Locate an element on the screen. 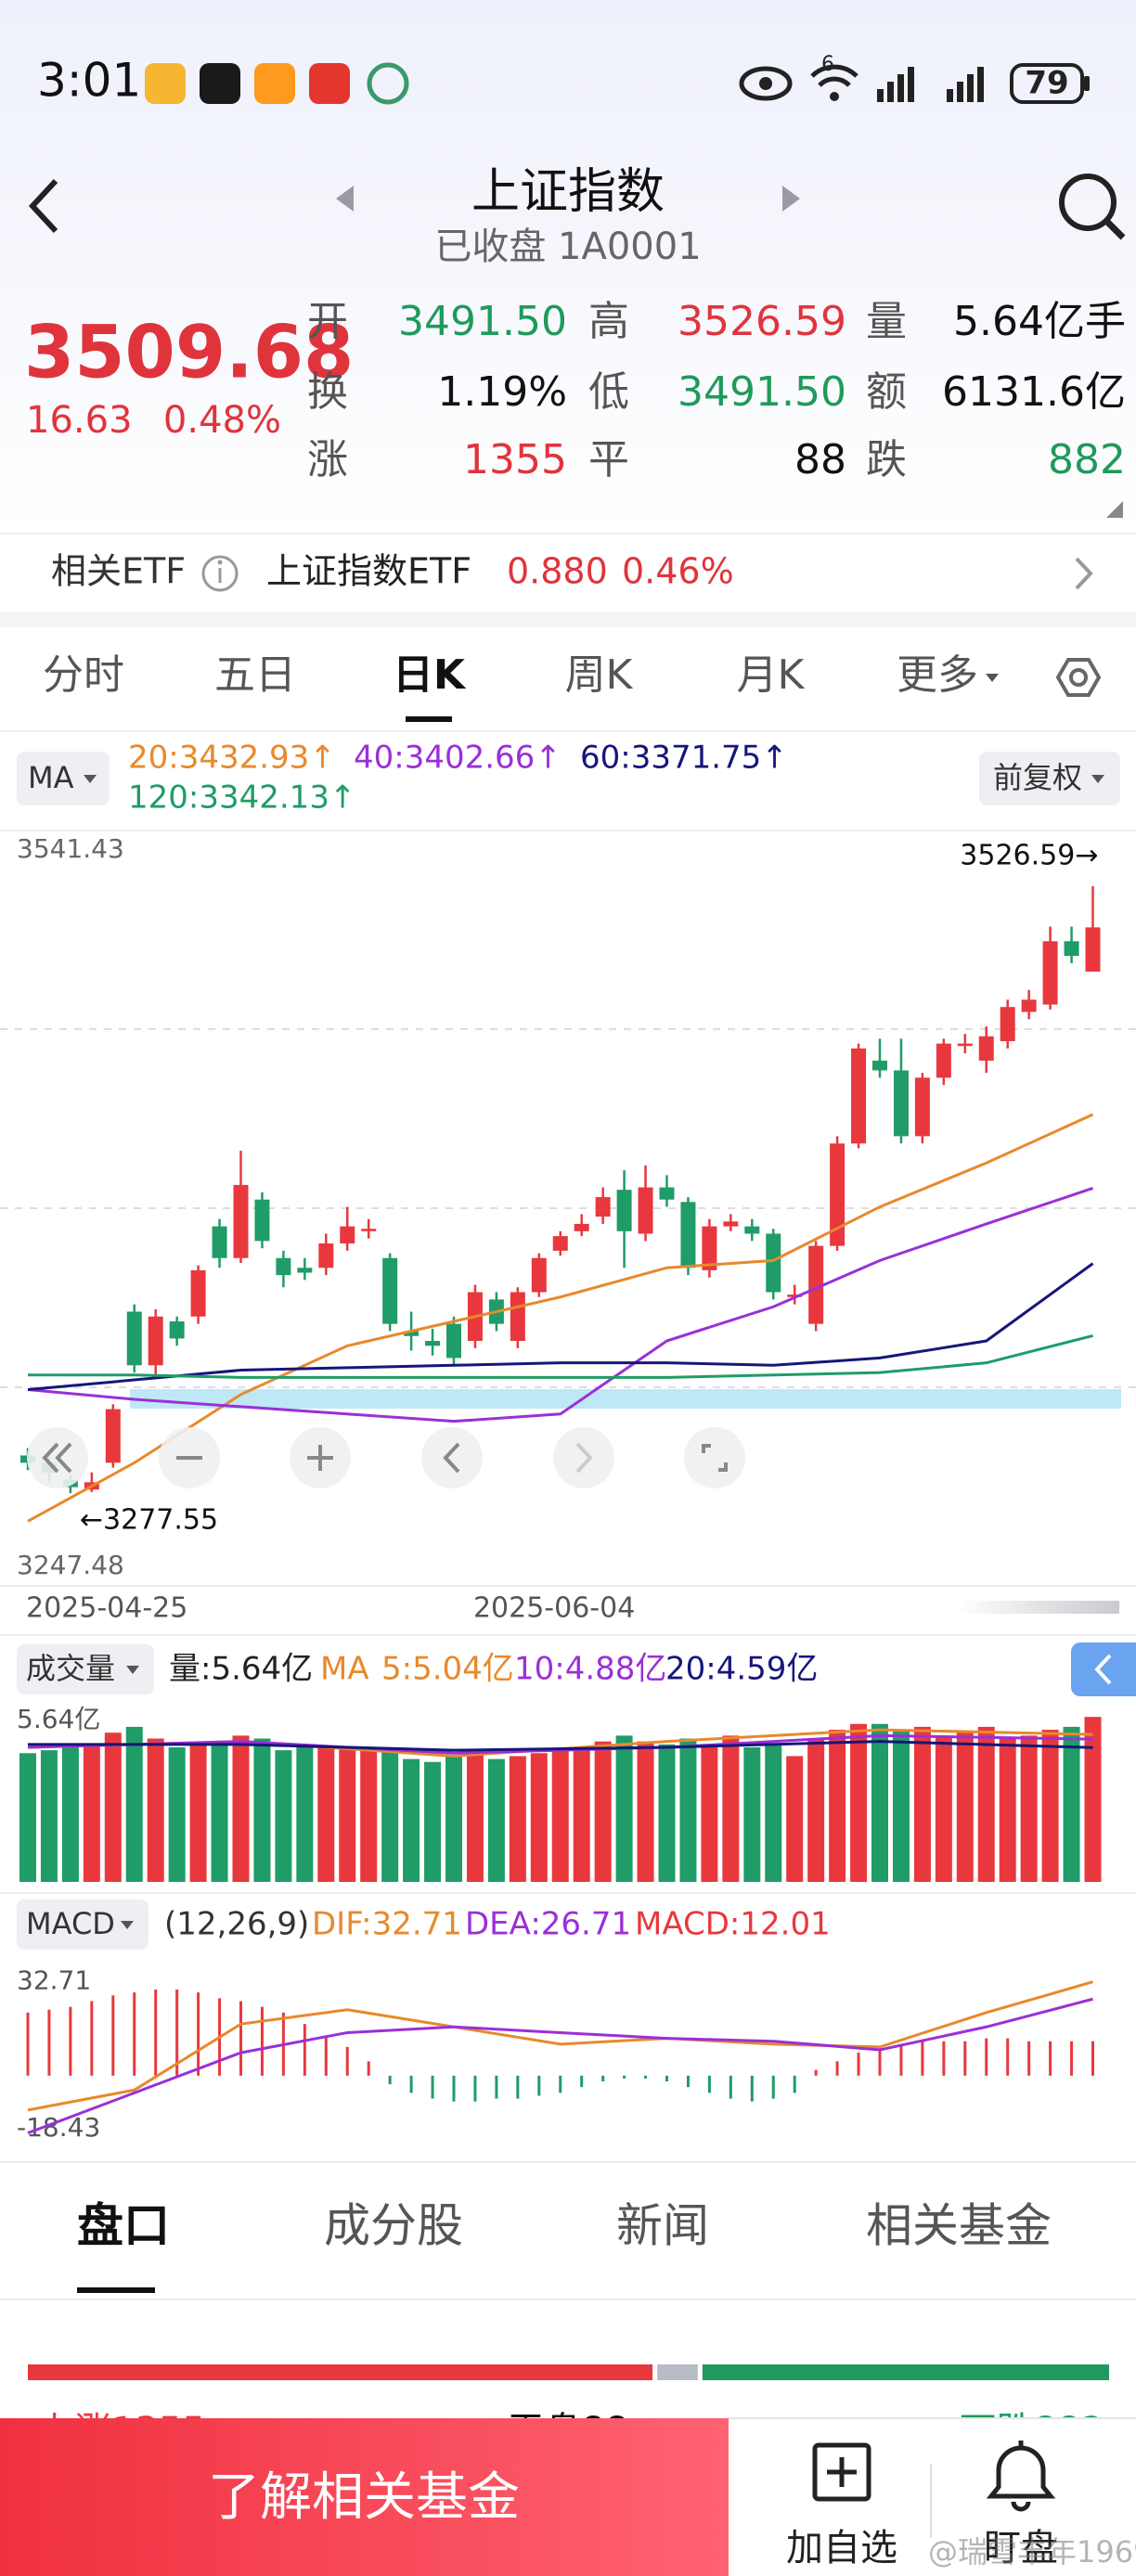 Image resolution: width=1136 pixels, height=2576 pixels. volume-selector: 成交量 is located at coordinates (85, 1669).